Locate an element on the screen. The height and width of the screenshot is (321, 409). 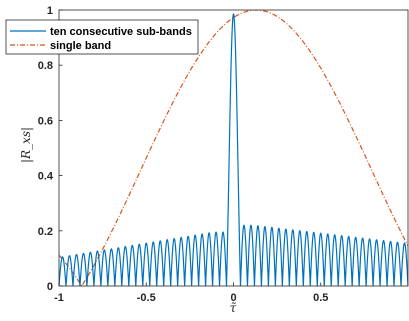
legend-label-single-band: single band is located at coordinates (80, 46).